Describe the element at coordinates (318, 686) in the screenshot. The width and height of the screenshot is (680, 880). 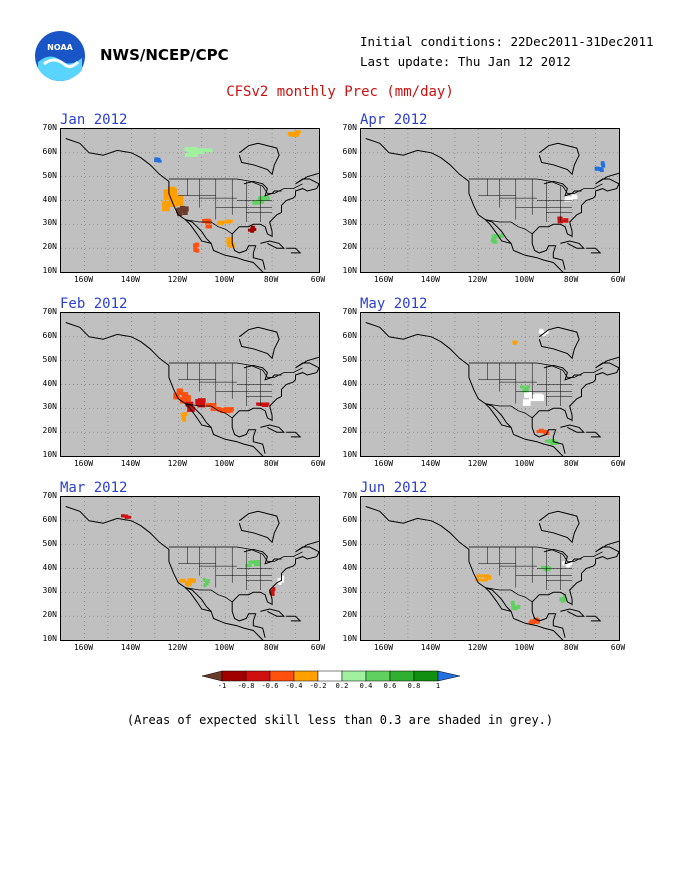
I see `colorbar-tick-label: -0.2` at that location.